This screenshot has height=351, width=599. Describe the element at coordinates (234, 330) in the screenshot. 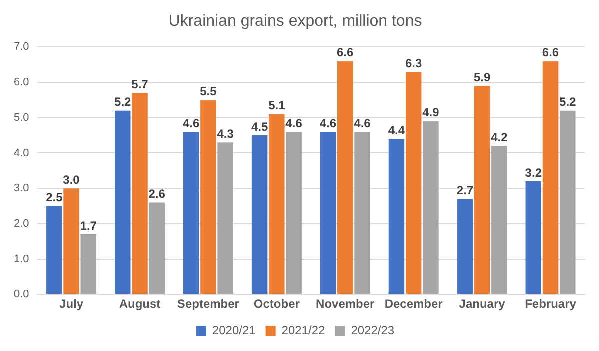

I see `legend-label: 2020/21` at that location.